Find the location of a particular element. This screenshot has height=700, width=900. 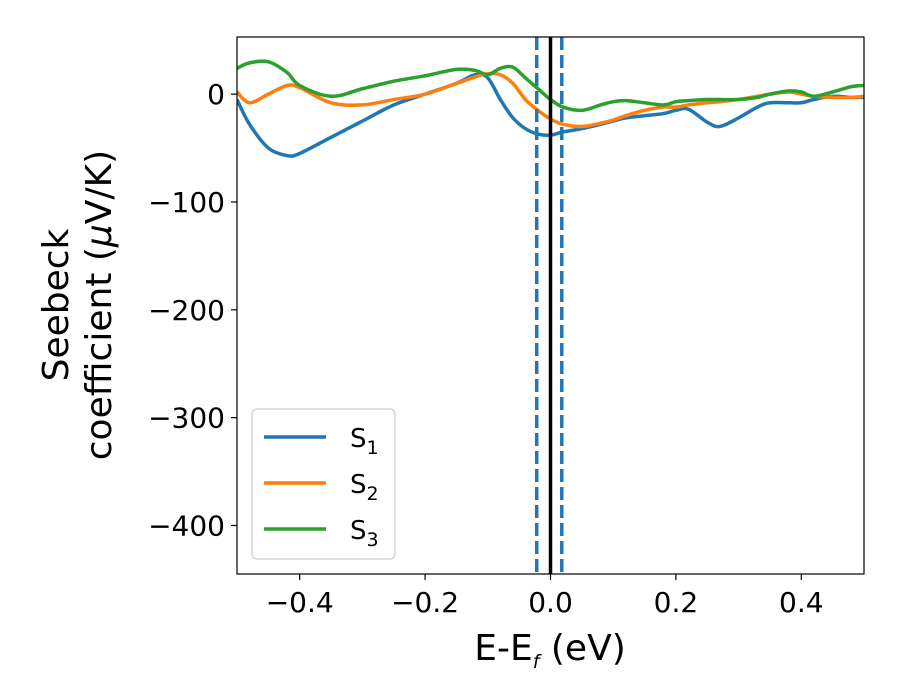

x-tick-label: 0.4 is located at coordinates (801, 602).